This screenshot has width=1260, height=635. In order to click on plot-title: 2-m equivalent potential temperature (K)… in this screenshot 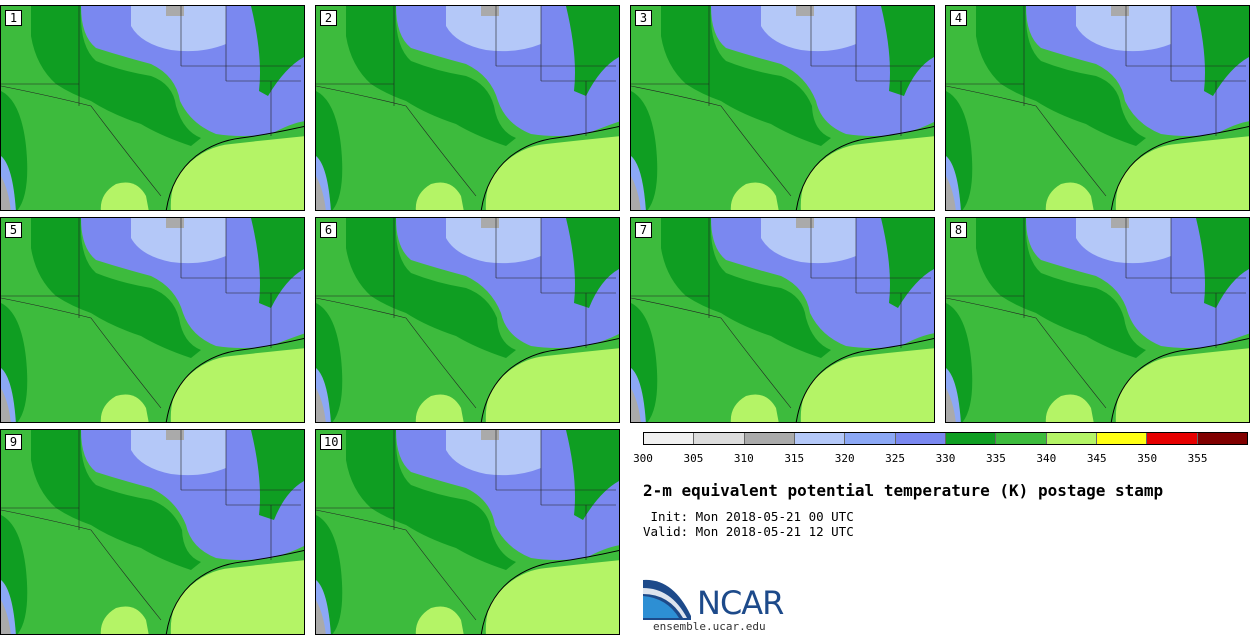, I will do `click(903, 490)`.